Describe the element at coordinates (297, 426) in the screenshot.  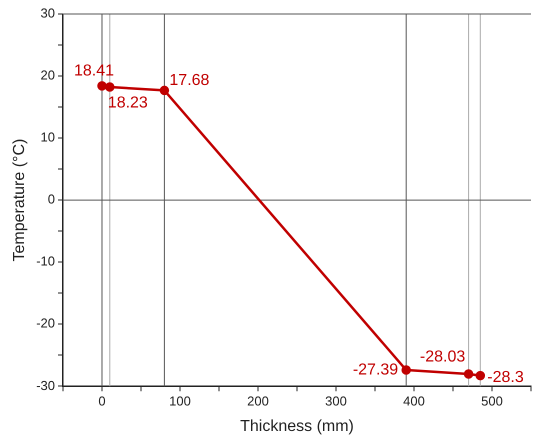
I see `x-axis-title: Thickness (mm)` at that location.